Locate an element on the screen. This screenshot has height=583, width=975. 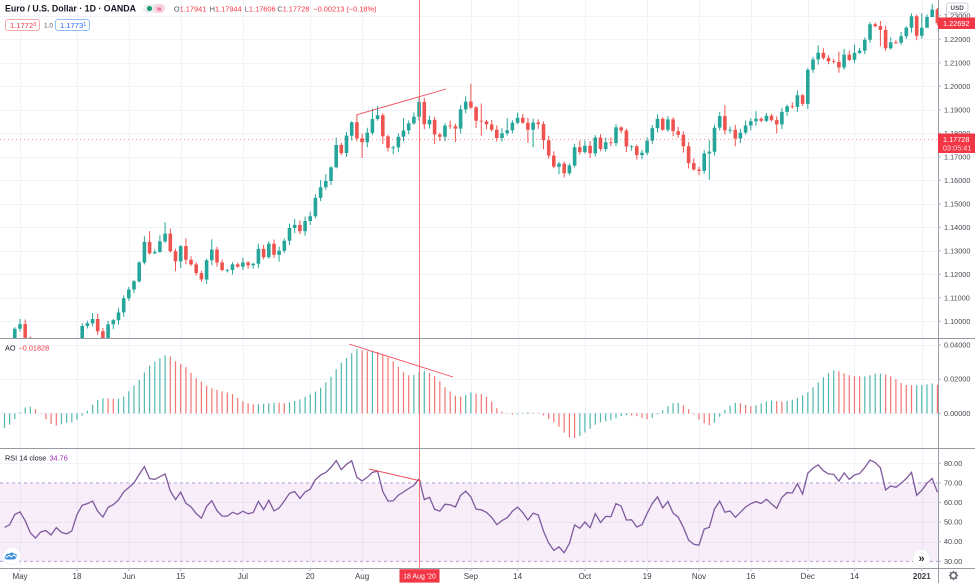
svg-text: 1.10000 is located at coordinates (957, 321).